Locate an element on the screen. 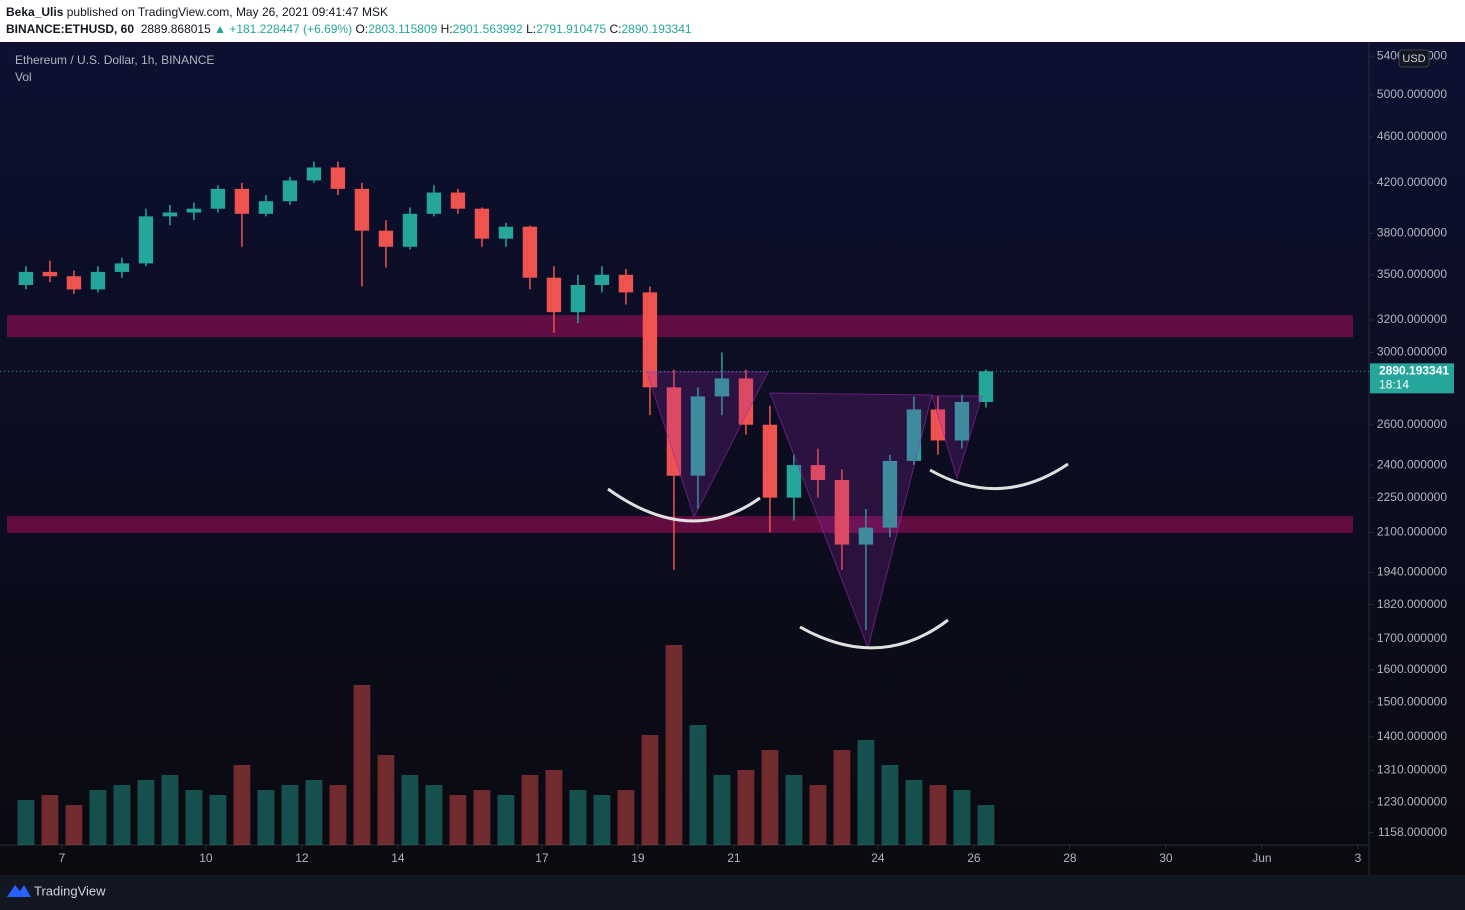 This screenshot has width=1465, height=910. y-tick-label: 1700.000000 is located at coordinates (1412, 638).